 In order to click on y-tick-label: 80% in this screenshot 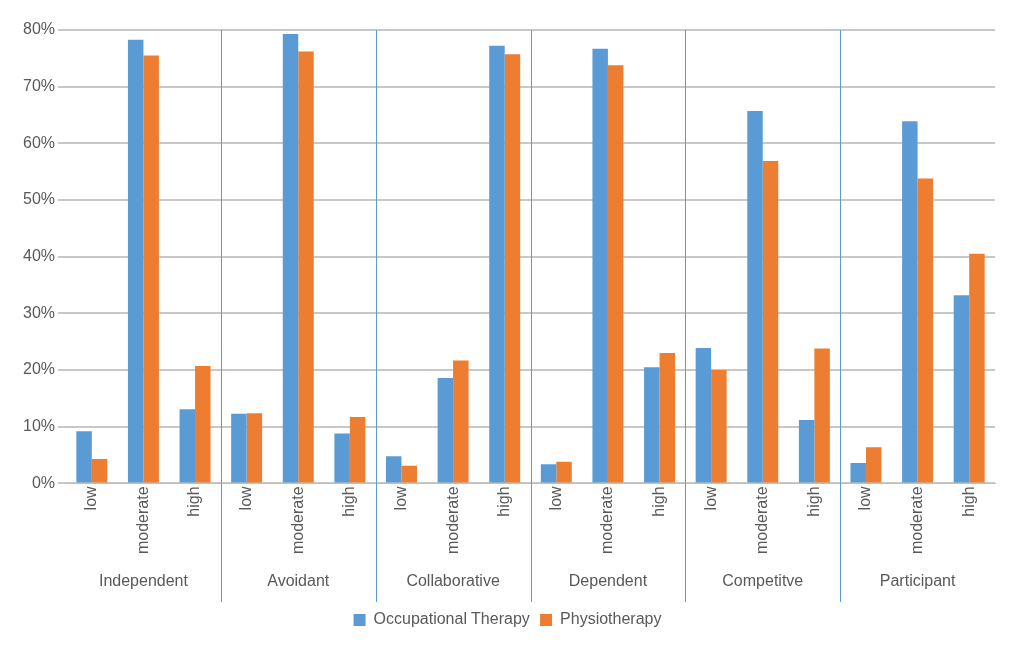, I will do `click(39, 29)`.